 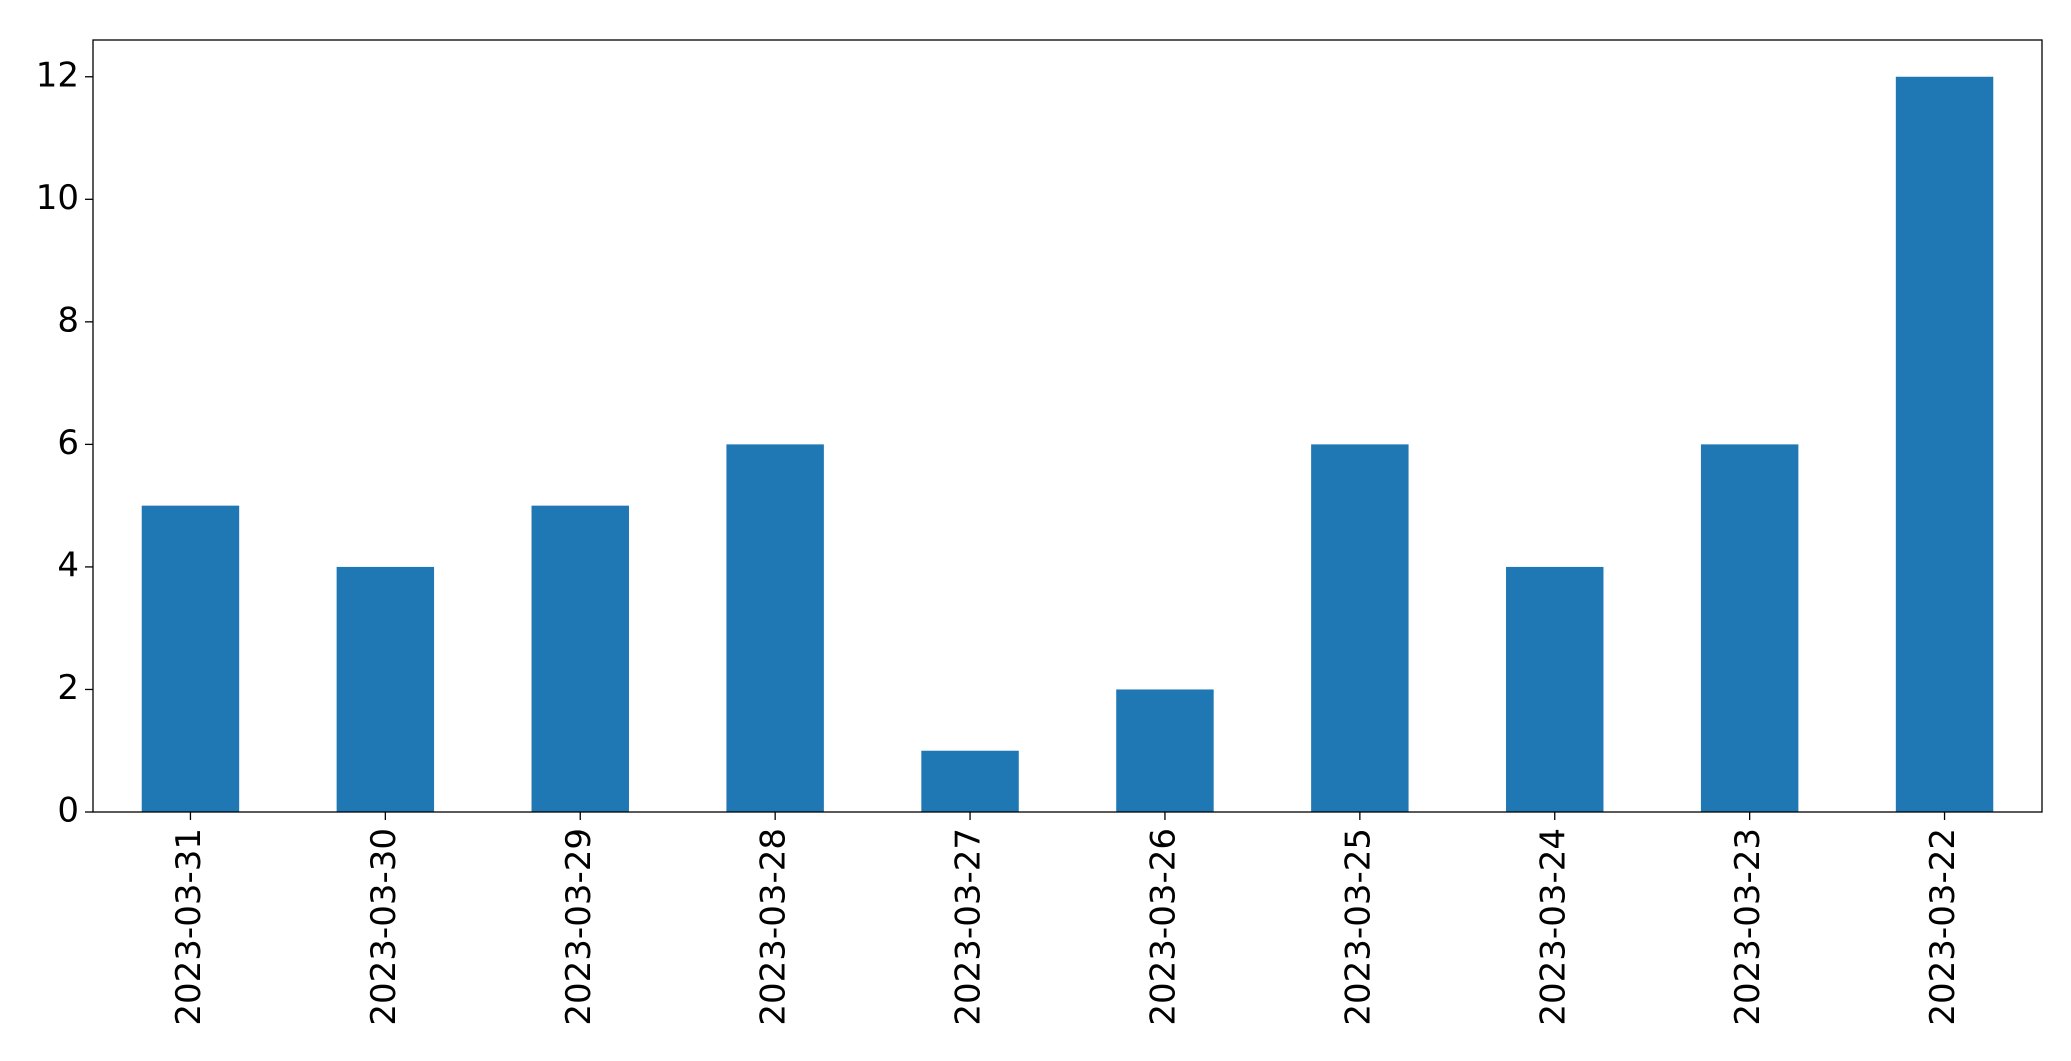 What do you see at coordinates (969, 927) in the screenshot?
I see `x-tick-label: 2023-03-27` at bounding box center [969, 927].